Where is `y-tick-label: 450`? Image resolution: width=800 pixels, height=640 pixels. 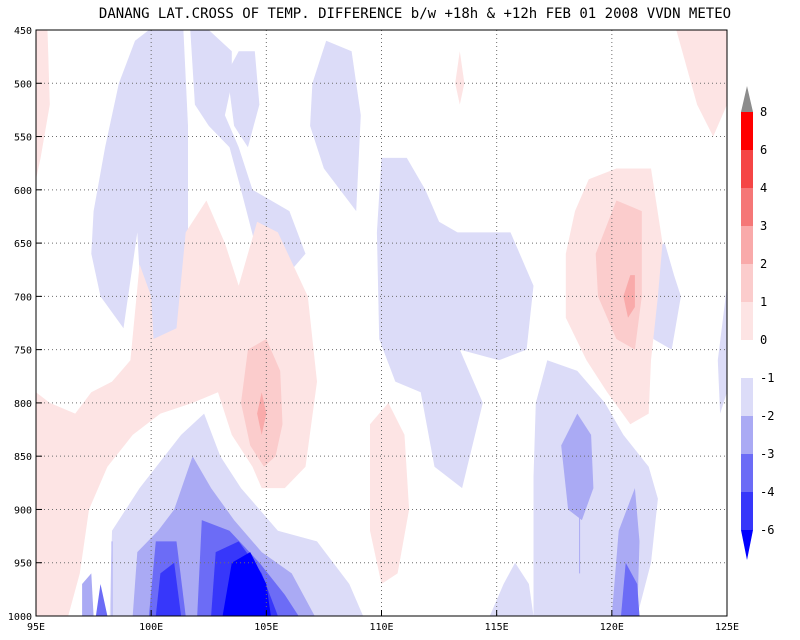 y-tick-label: 450 is located at coordinates (23, 31).